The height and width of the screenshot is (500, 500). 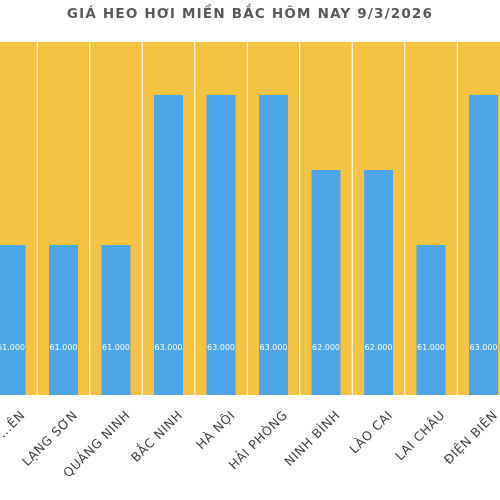 I want to click on x-tick-label: NINH BÌNH, so click(x=312, y=438).